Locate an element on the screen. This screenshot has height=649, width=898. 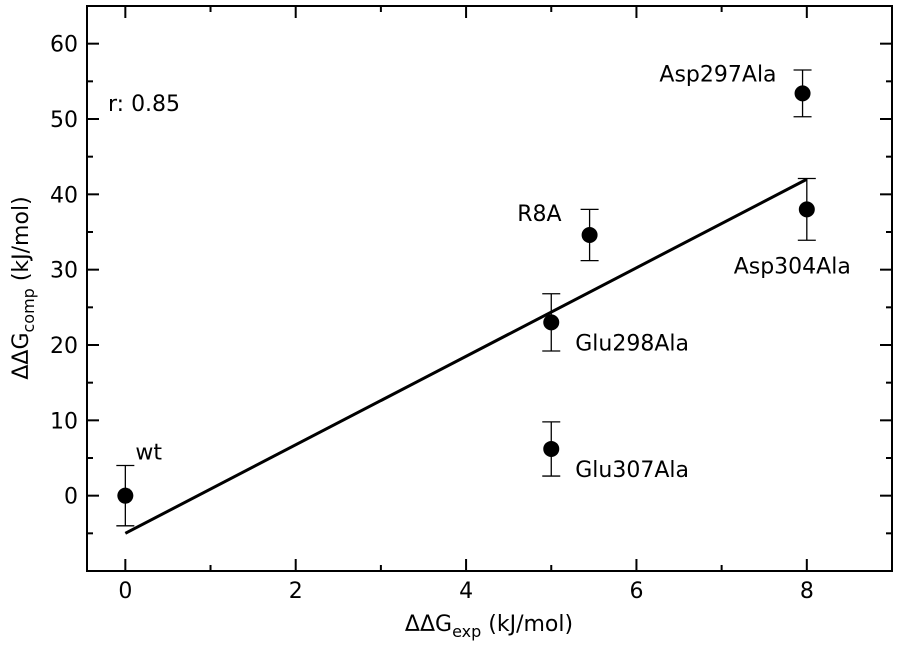
y-axis-title: ΔΔGcomp (kJ/mol) is located at coordinates (23, 287).